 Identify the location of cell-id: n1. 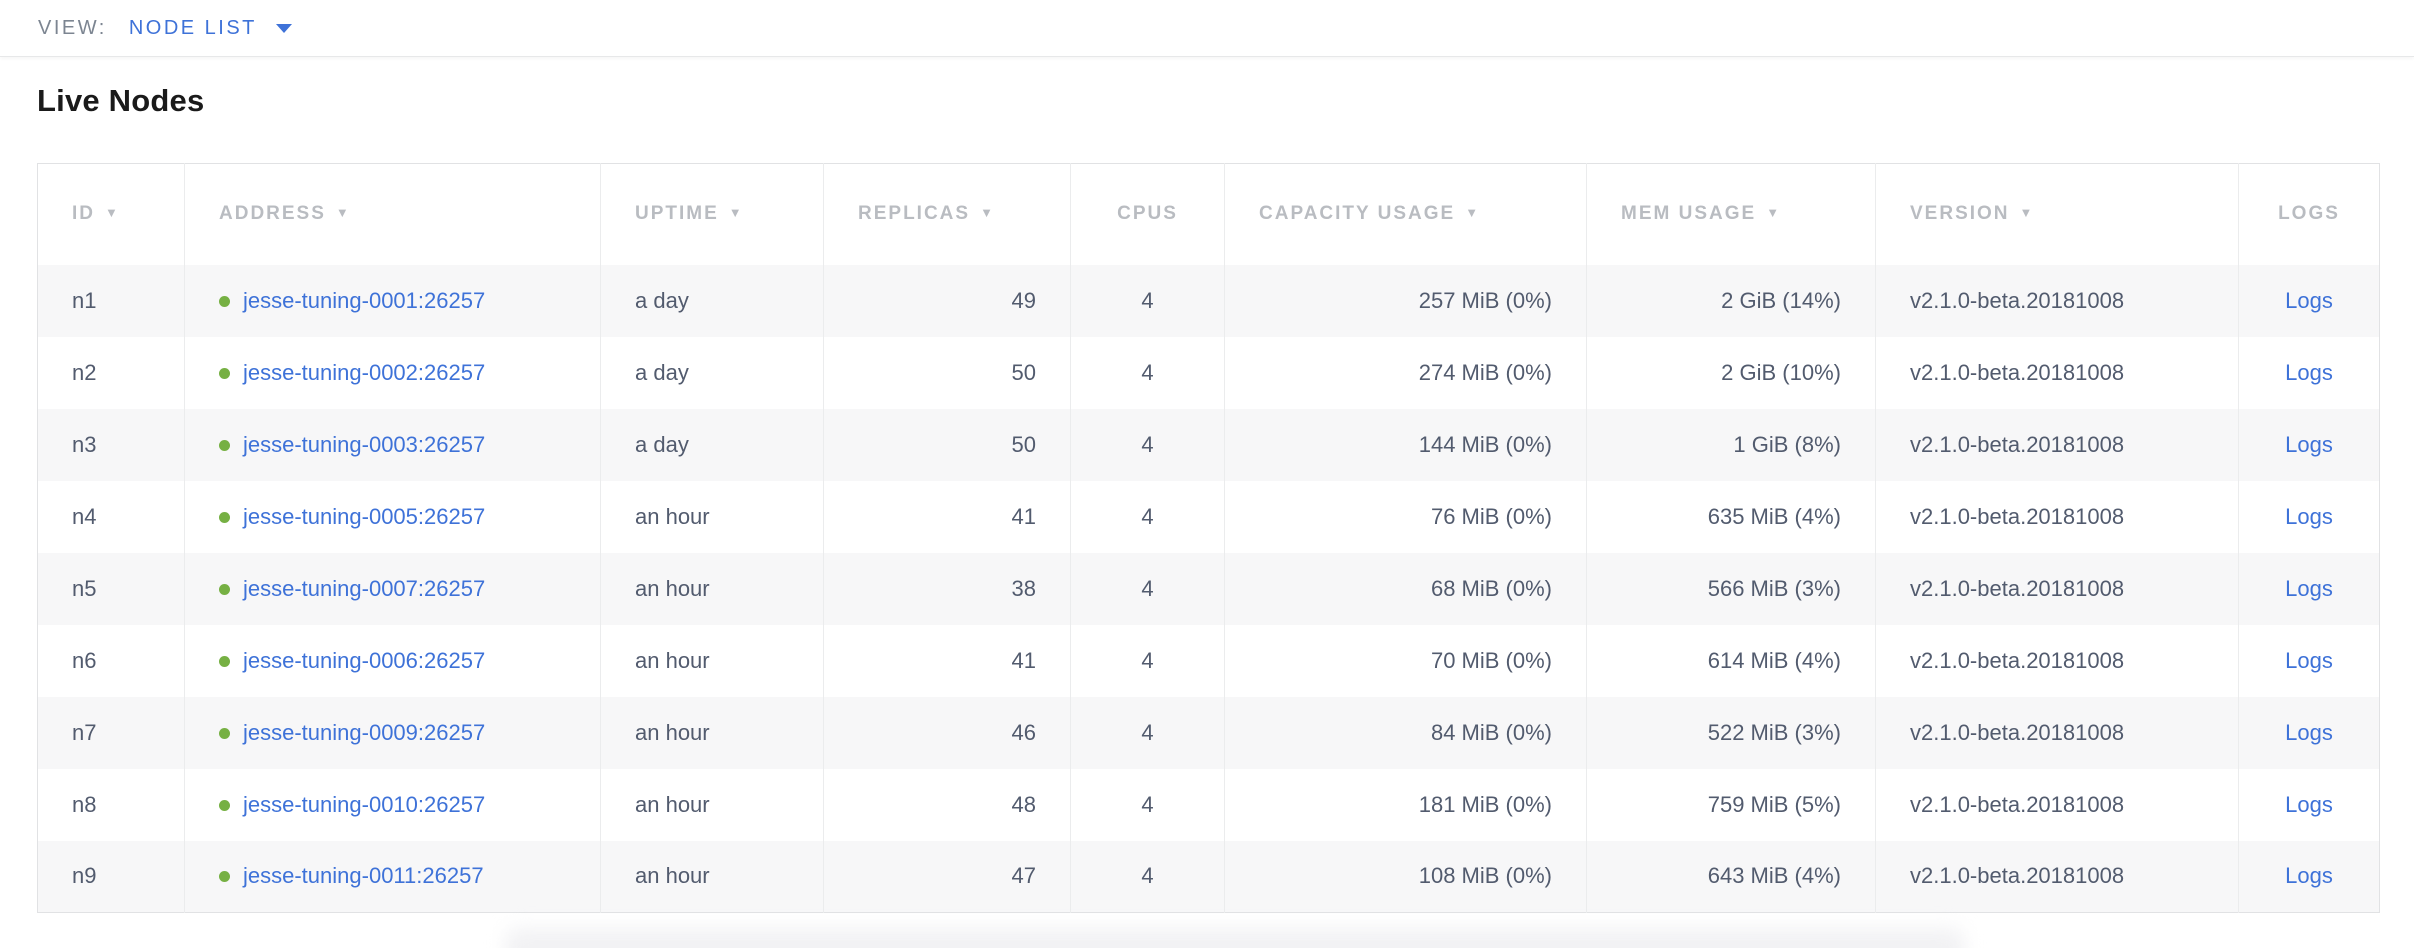
(111, 300).